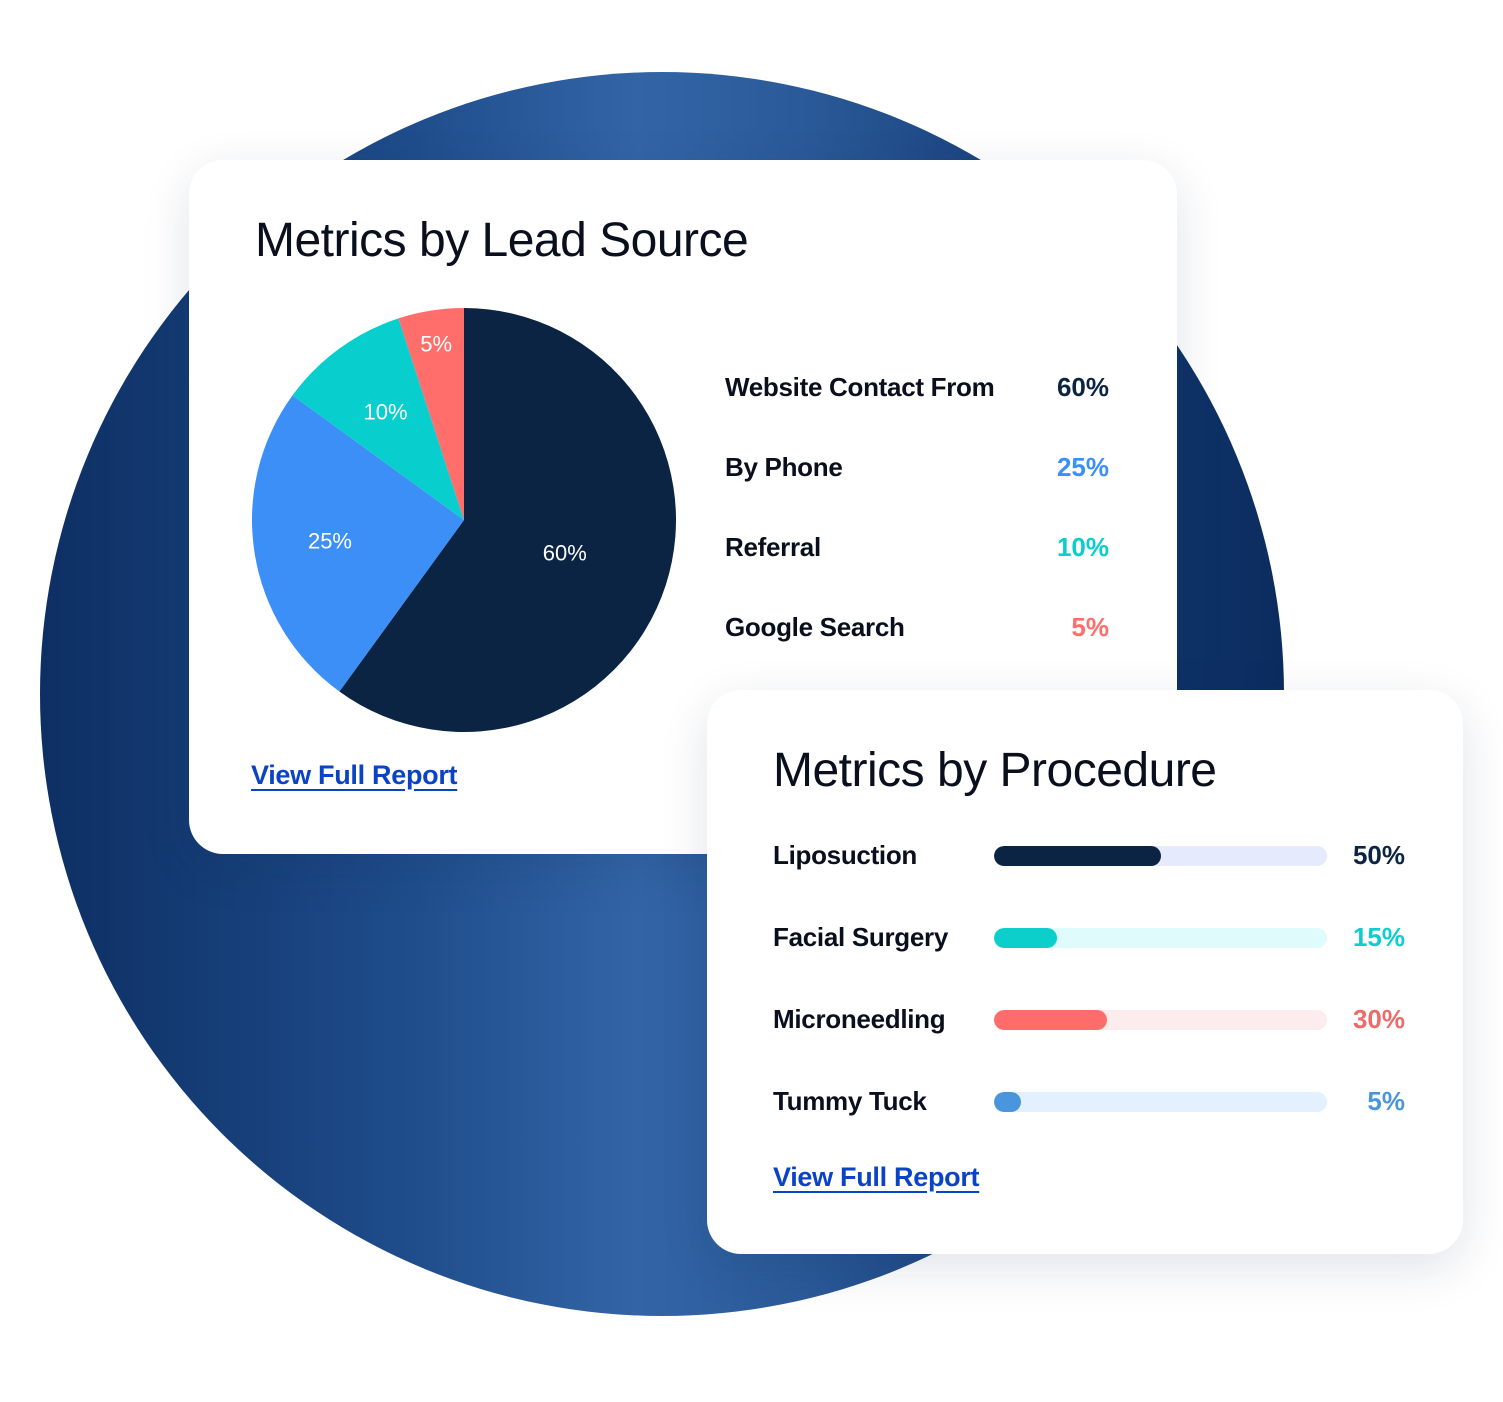  What do you see at coordinates (784, 467) in the screenshot?
I see `legend-label: By Phone` at bounding box center [784, 467].